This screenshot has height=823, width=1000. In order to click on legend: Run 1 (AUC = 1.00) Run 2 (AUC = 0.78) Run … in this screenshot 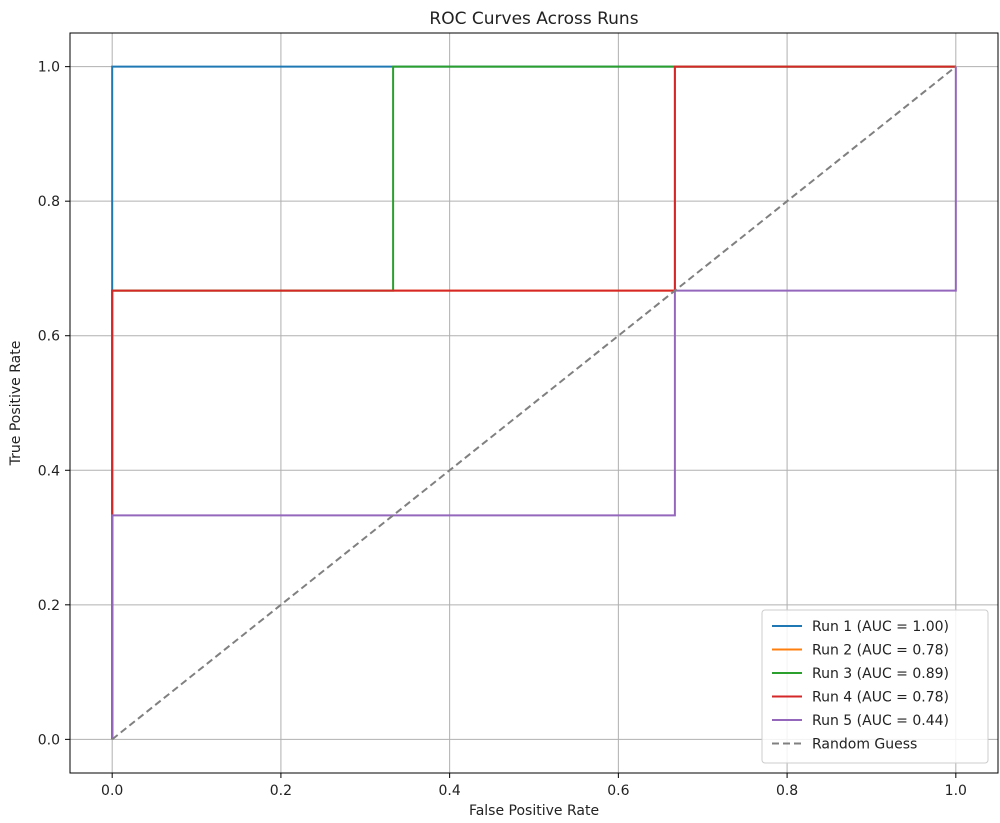, I will do `click(875, 686)`.